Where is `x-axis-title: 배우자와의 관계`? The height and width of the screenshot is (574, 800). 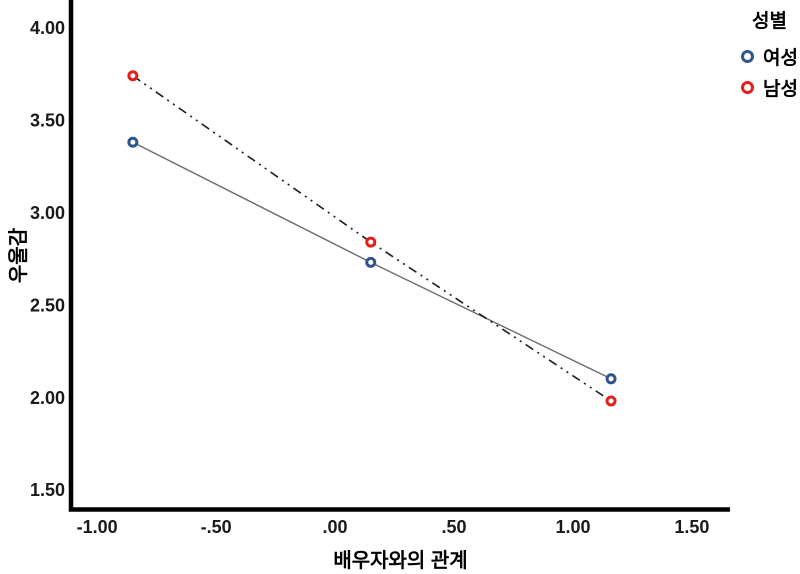 x-axis-title: 배우자와의 관계 is located at coordinates (400, 561).